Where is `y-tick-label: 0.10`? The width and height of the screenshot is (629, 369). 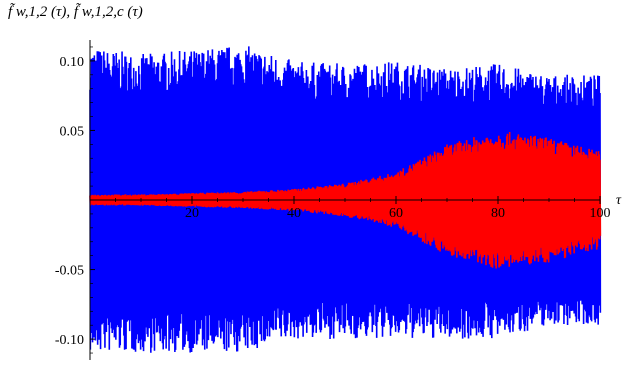
y-tick-label: 0.10 is located at coordinates (72, 62).